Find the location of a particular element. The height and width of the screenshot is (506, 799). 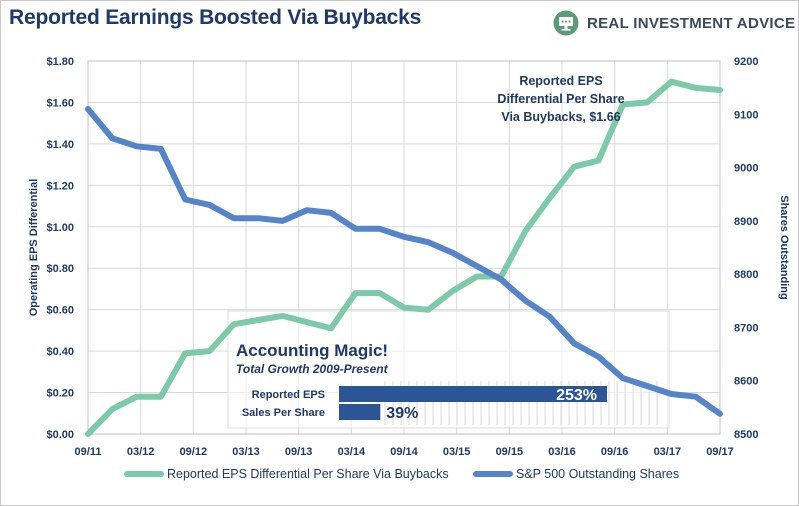

y-right-tick-label: 8600 is located at coordinates (746, 382).